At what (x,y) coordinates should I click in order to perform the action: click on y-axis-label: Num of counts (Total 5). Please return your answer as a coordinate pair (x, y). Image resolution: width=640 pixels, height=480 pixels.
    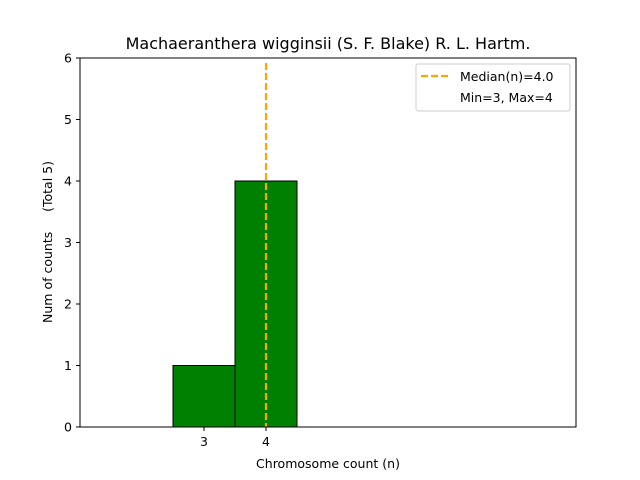
    Looking at the image, I should click on (47, 242).